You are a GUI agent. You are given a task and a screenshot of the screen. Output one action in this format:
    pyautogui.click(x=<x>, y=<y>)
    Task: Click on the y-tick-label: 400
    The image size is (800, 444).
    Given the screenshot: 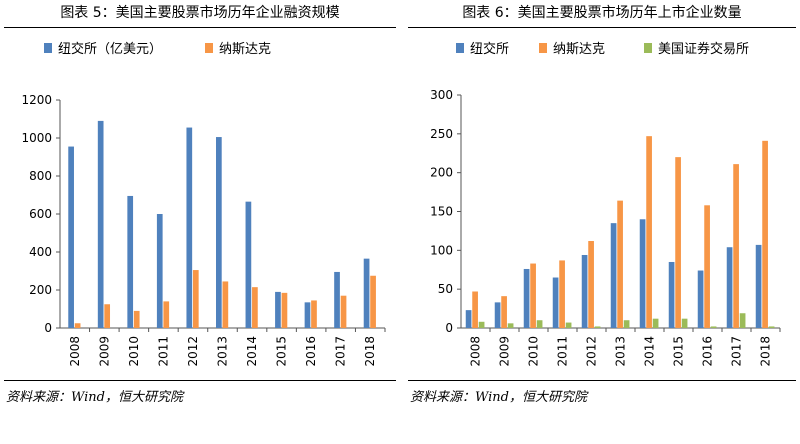 What is the action you would take?
    pyautogui.click(x=40, y=252)
    